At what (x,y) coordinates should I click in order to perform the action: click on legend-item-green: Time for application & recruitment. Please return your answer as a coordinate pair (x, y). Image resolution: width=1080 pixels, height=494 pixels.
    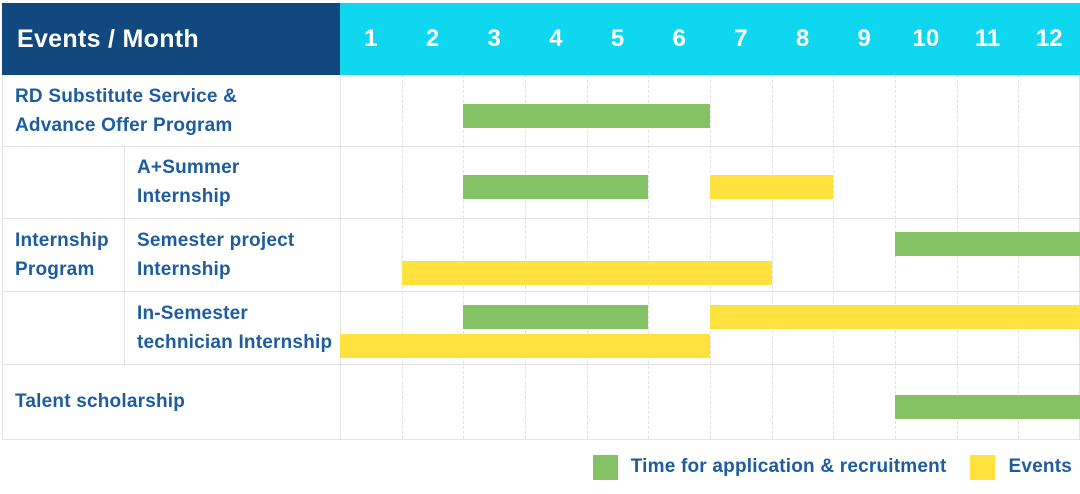
    Looking at the image, I should click on (769, 467).